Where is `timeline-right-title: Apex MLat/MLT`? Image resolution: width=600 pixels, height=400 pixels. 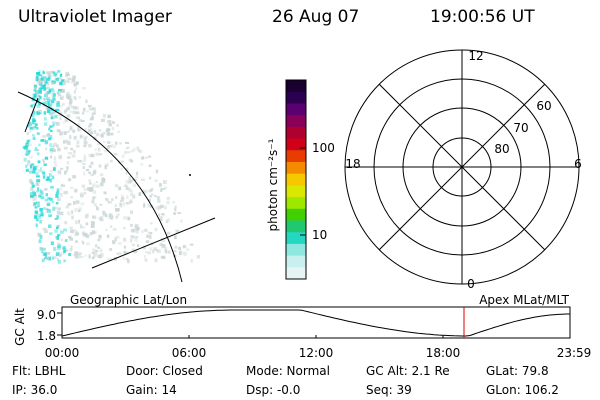
timeline-right-title: Apex MLat/MLT is located at coordinates (524, 300).